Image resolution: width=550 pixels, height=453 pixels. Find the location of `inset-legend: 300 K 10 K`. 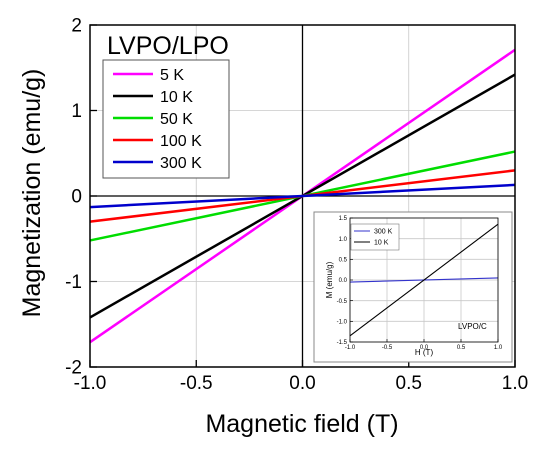

inset-legend: 300 K 10 K is located at coordinates (373, 238).